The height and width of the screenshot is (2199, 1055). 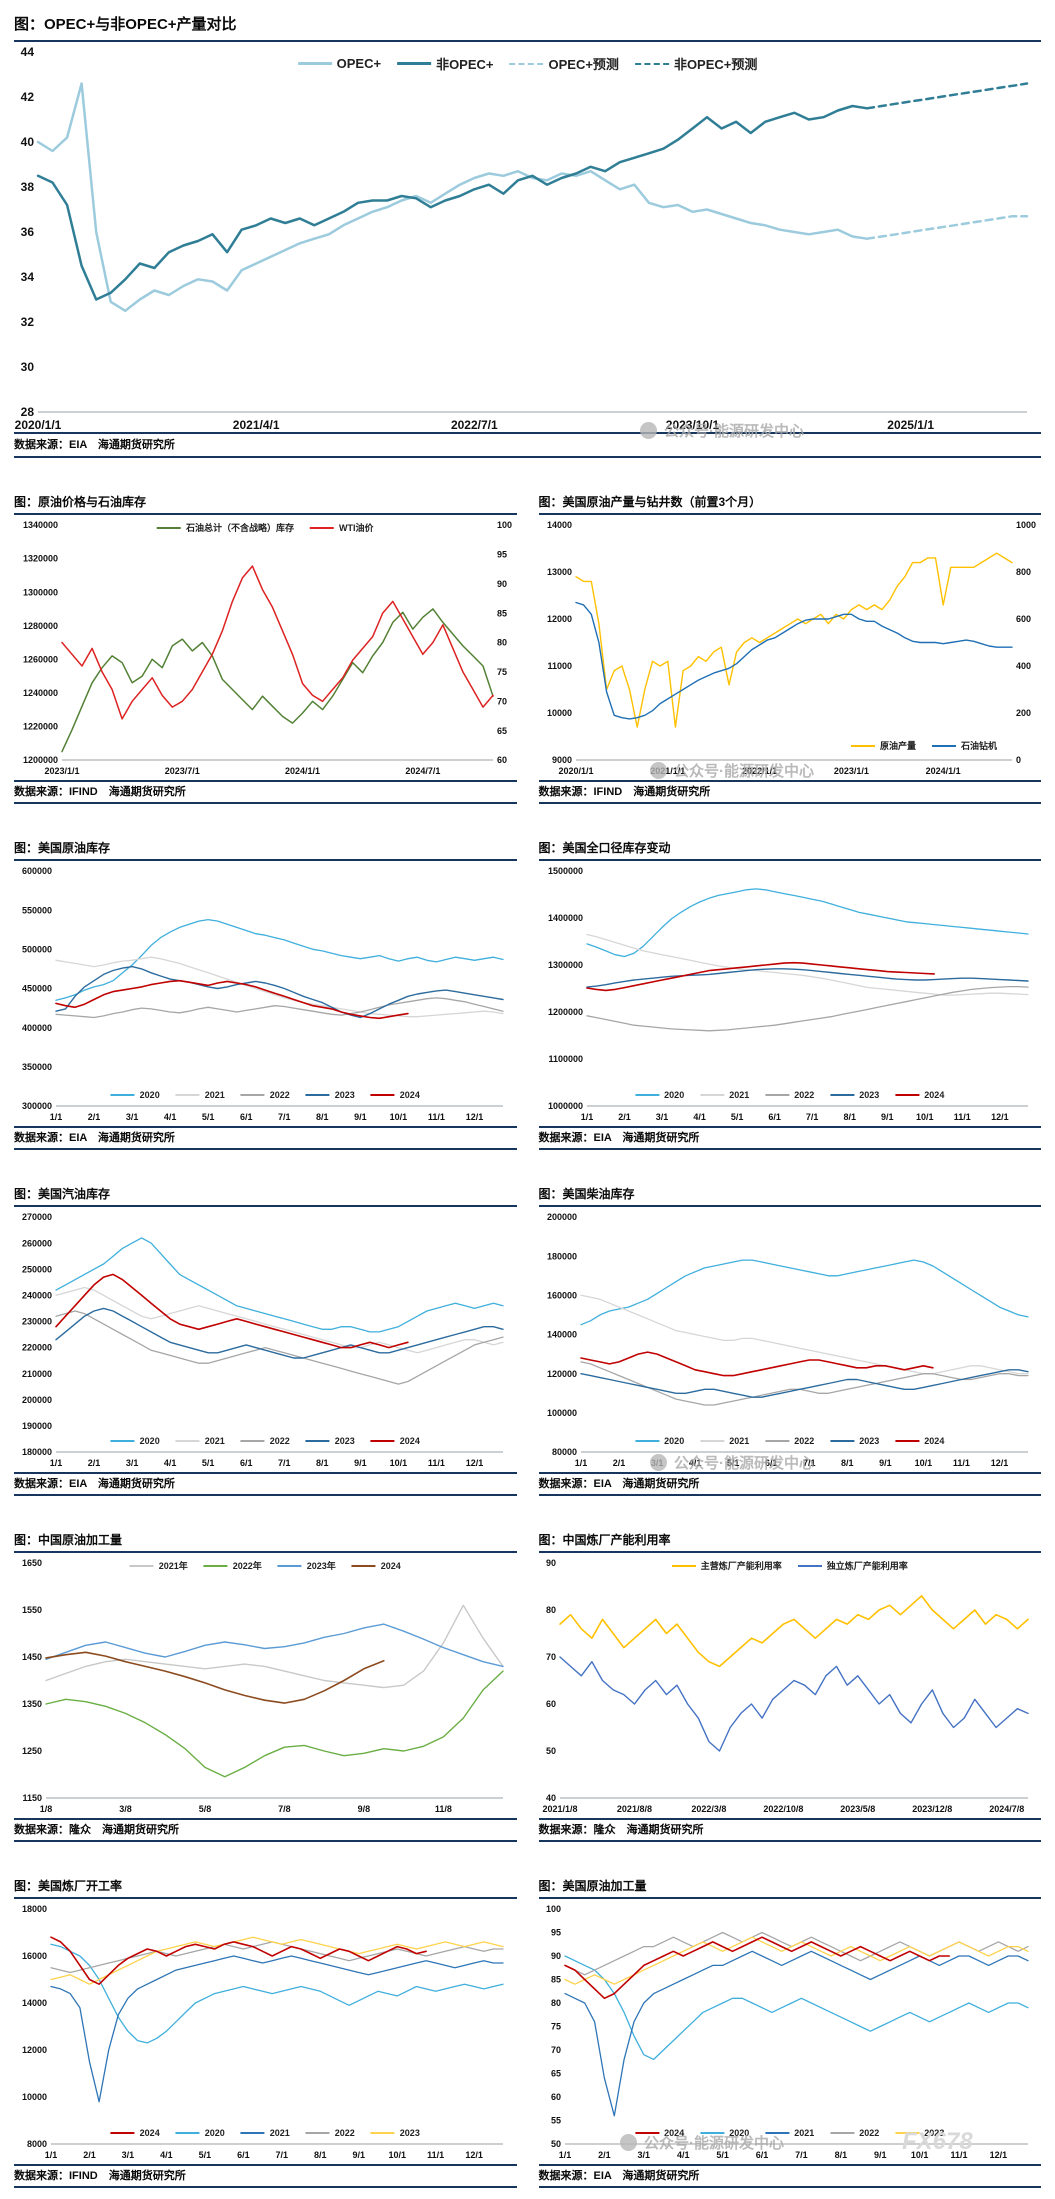 What do you see at coordinates (32, 1704) in the screenshot?
I see `svg-text: 1350` at bounding box center [32, 1704].